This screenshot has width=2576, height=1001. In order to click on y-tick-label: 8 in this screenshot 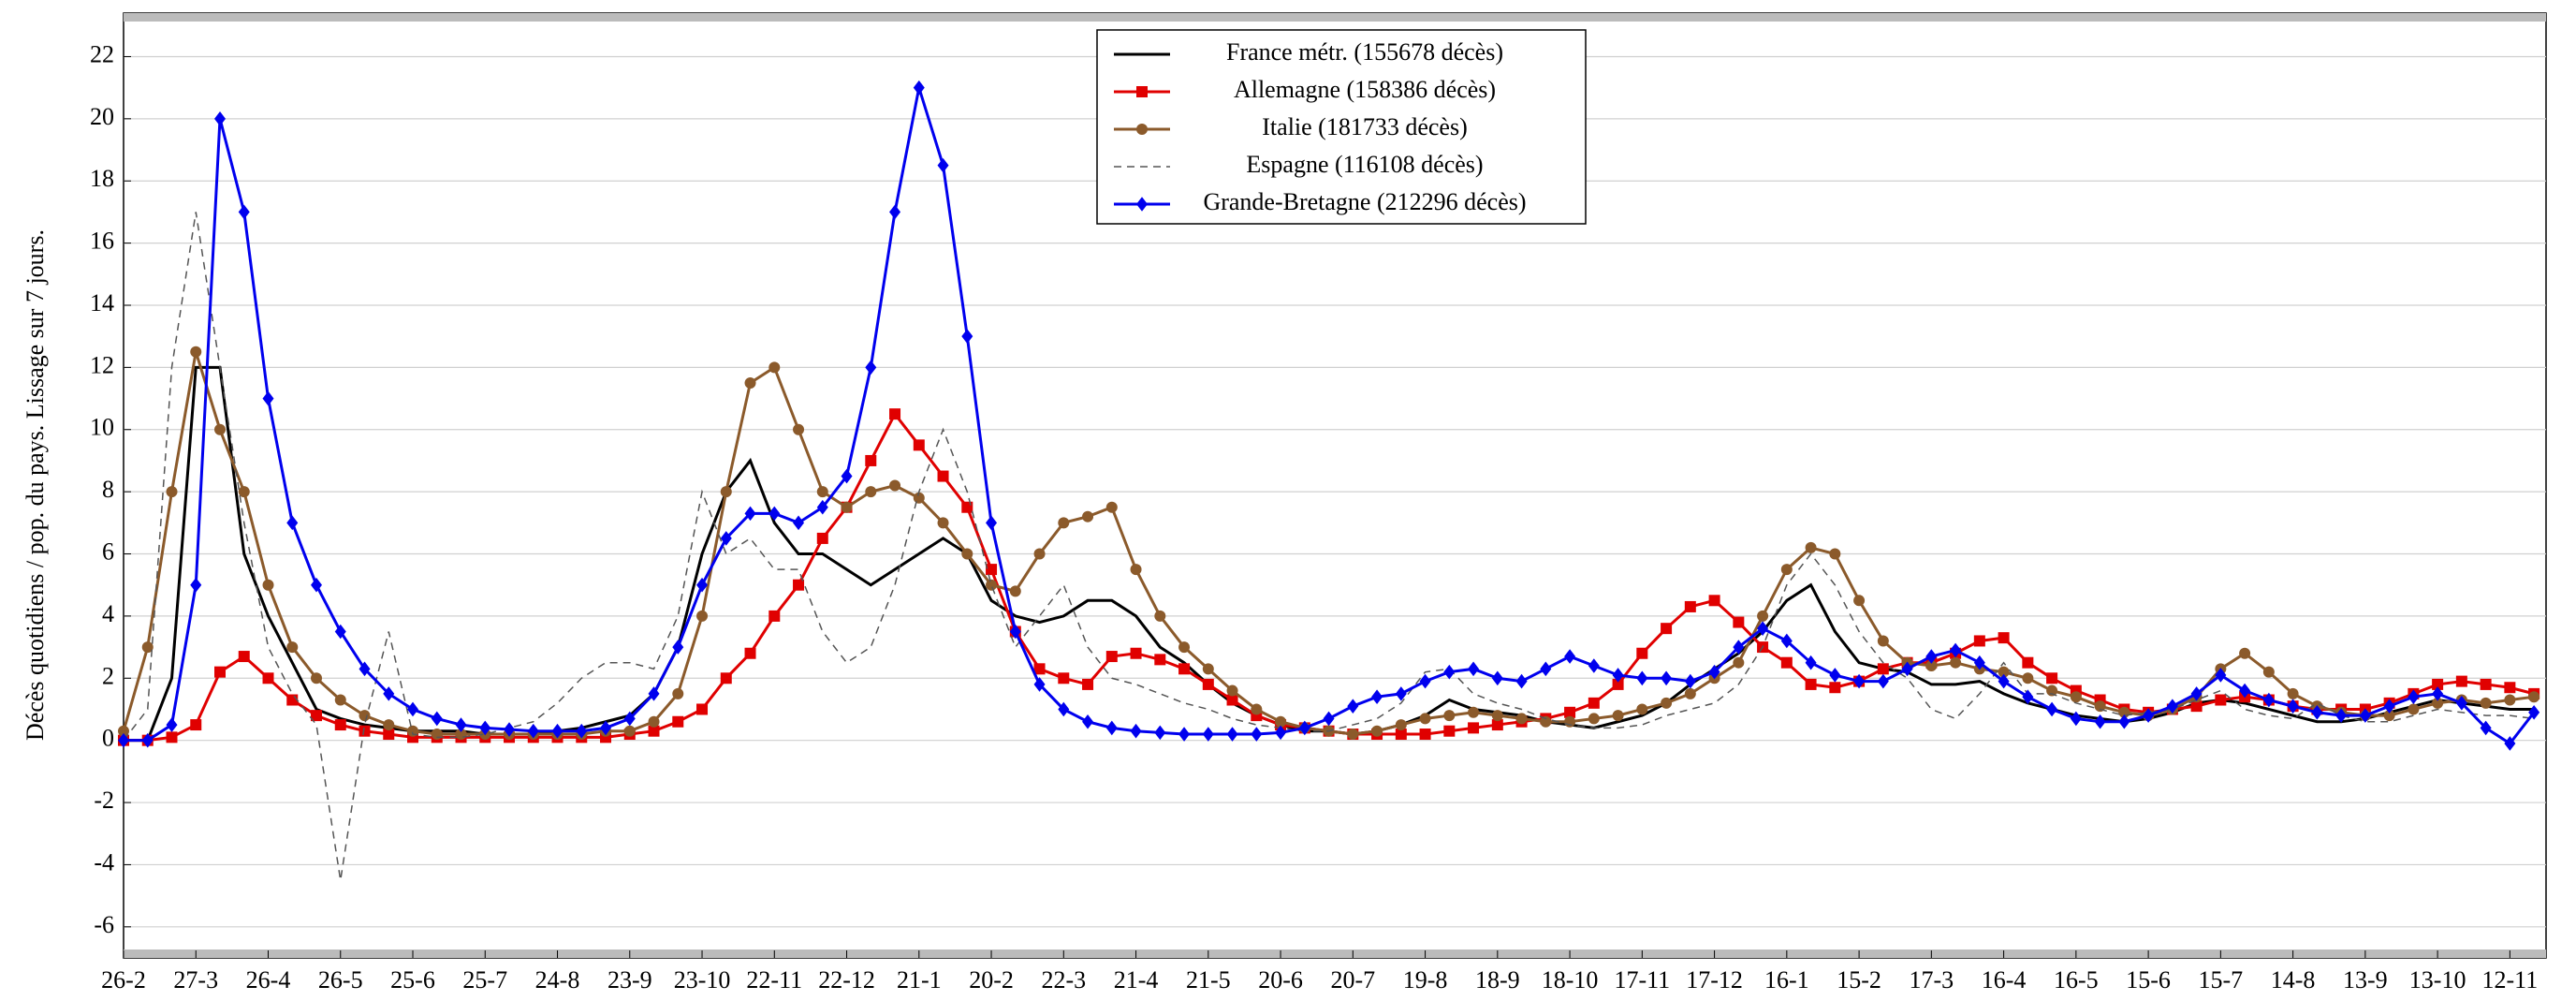, I will do `click(108, 489)`.